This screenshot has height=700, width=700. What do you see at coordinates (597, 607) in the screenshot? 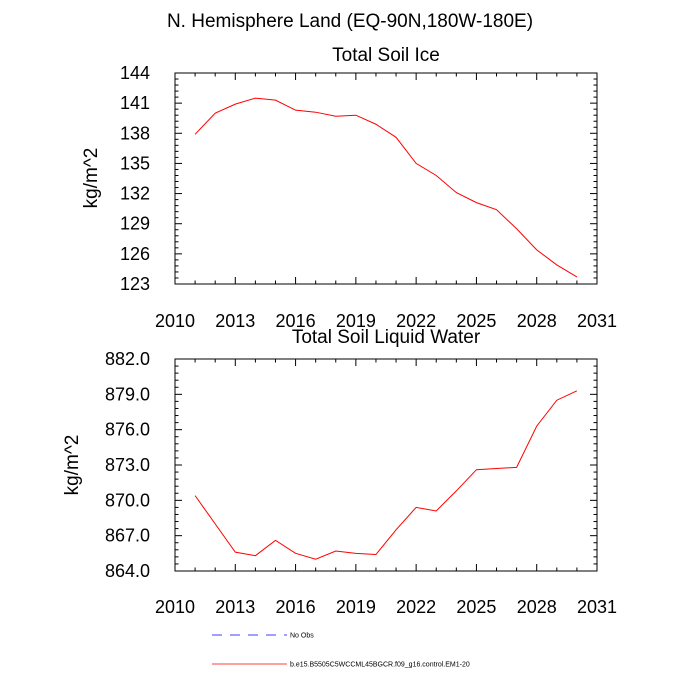
I see `soil-liquid-x-tick-label: 2031` at bounding box center [597, 607].